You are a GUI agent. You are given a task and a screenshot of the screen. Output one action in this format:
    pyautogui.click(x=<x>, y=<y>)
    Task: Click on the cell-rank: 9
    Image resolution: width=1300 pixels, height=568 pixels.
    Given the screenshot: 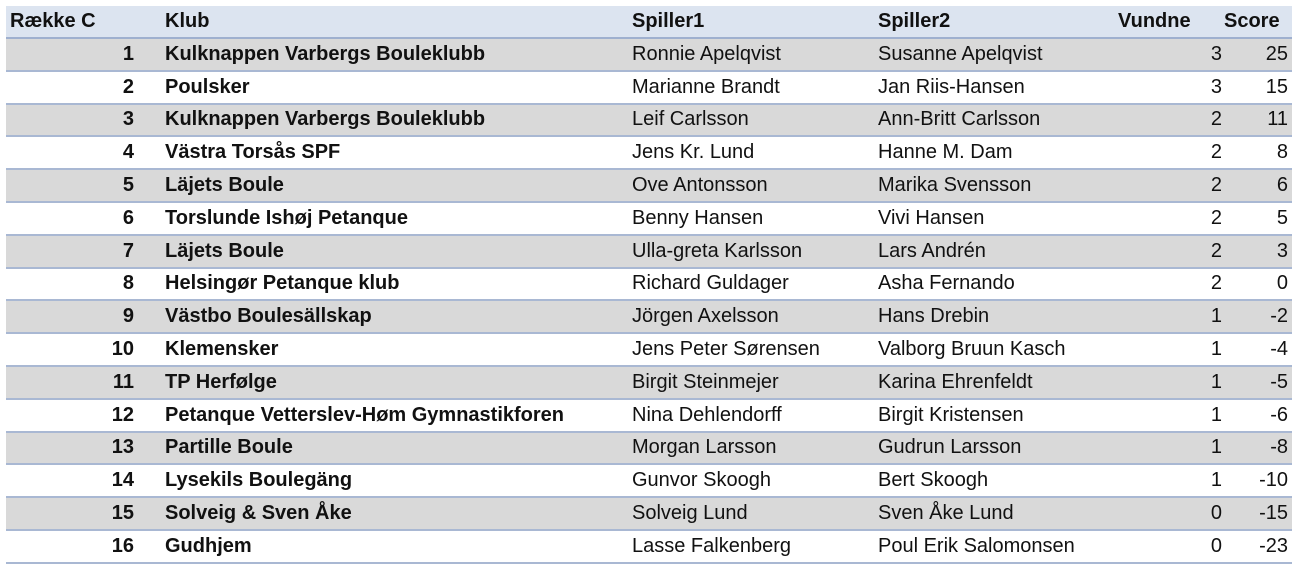 What is the action you would take?
    pyautogui.click(x=128, y=316)
    